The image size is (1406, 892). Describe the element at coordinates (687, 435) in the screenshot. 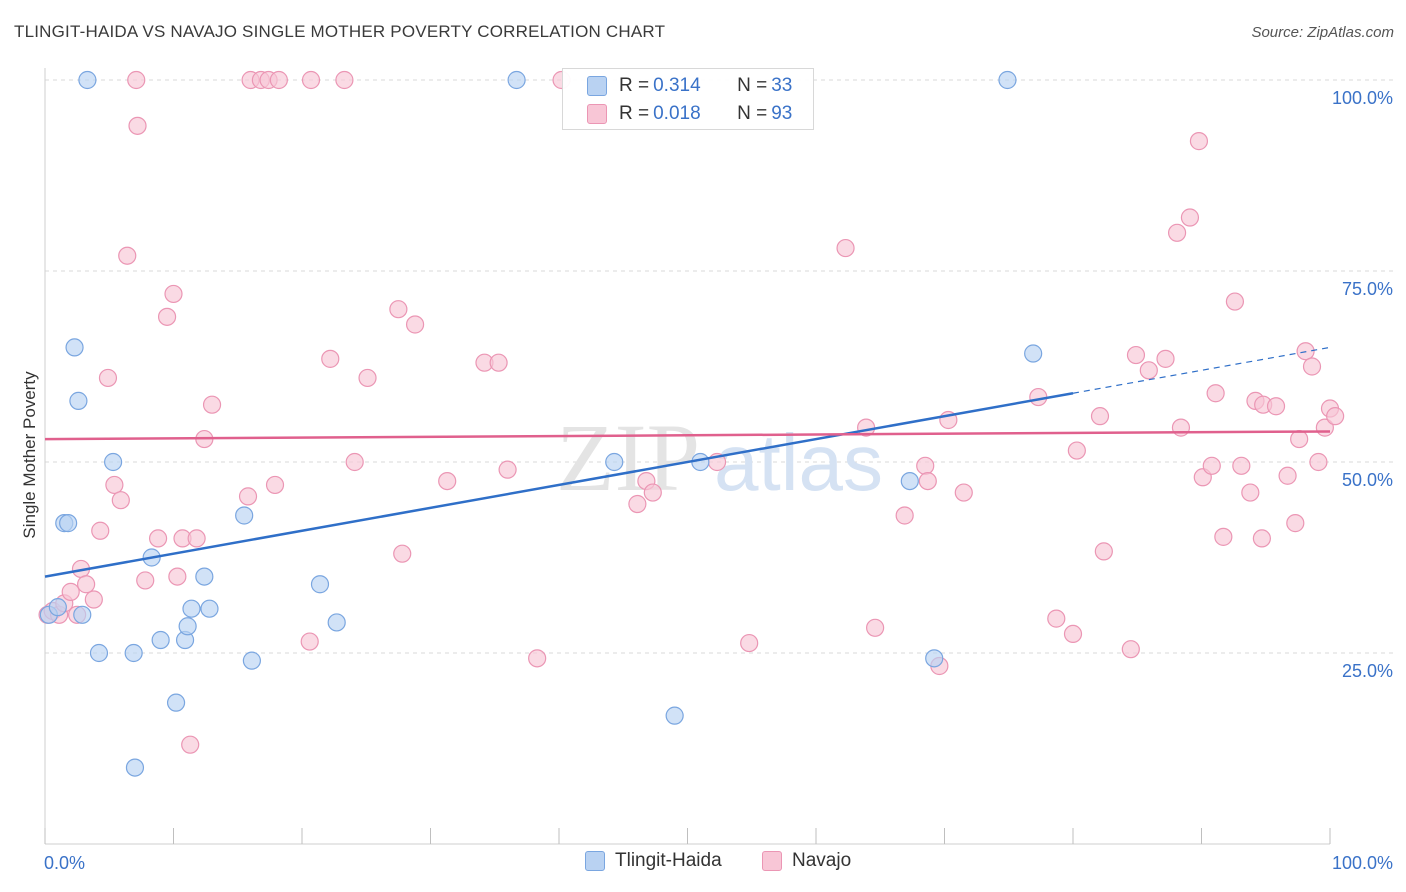

I see `navajo-trend-line` at that location.